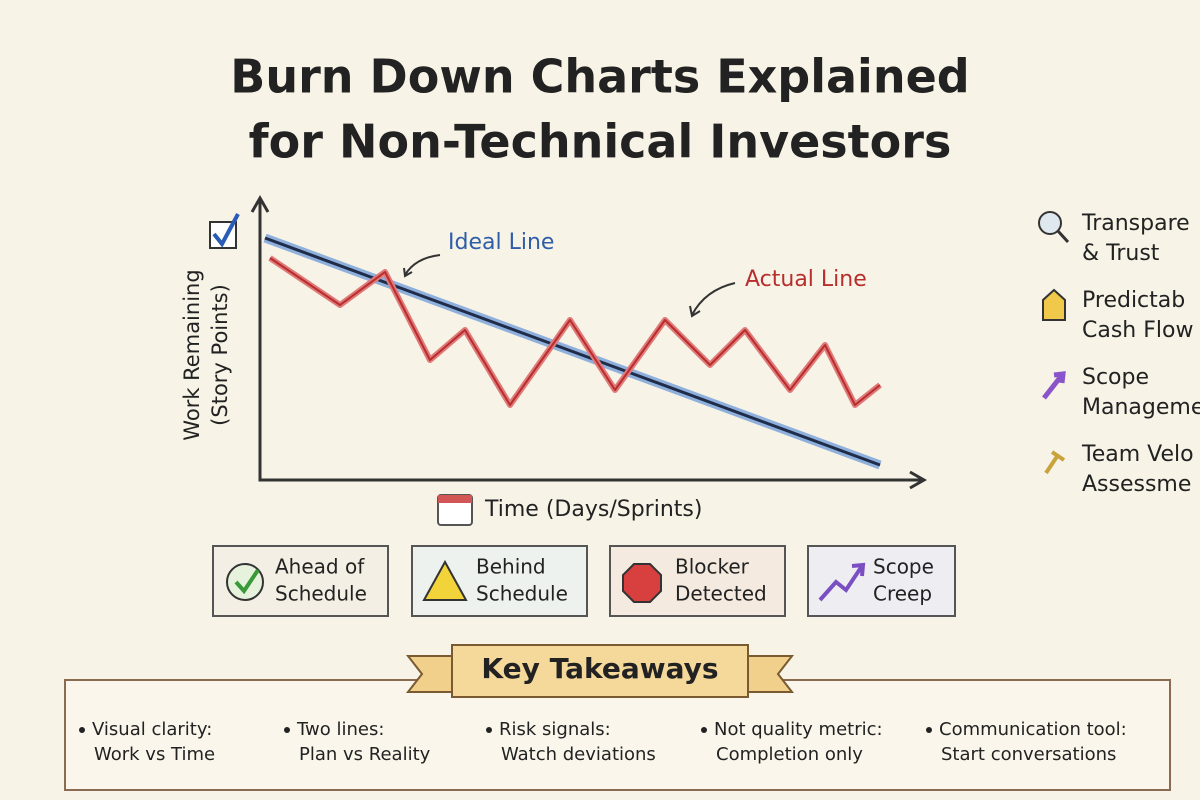 This screenshot has width=1200, height=800. Describe the element at coordinates (600, 142) in the screenshot. I see `title: for Non-Technical Investors` at that location.